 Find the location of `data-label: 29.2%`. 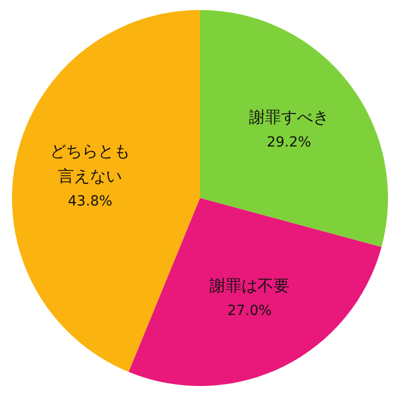

data-label: 29.2% is located at coordinates (289, 142).